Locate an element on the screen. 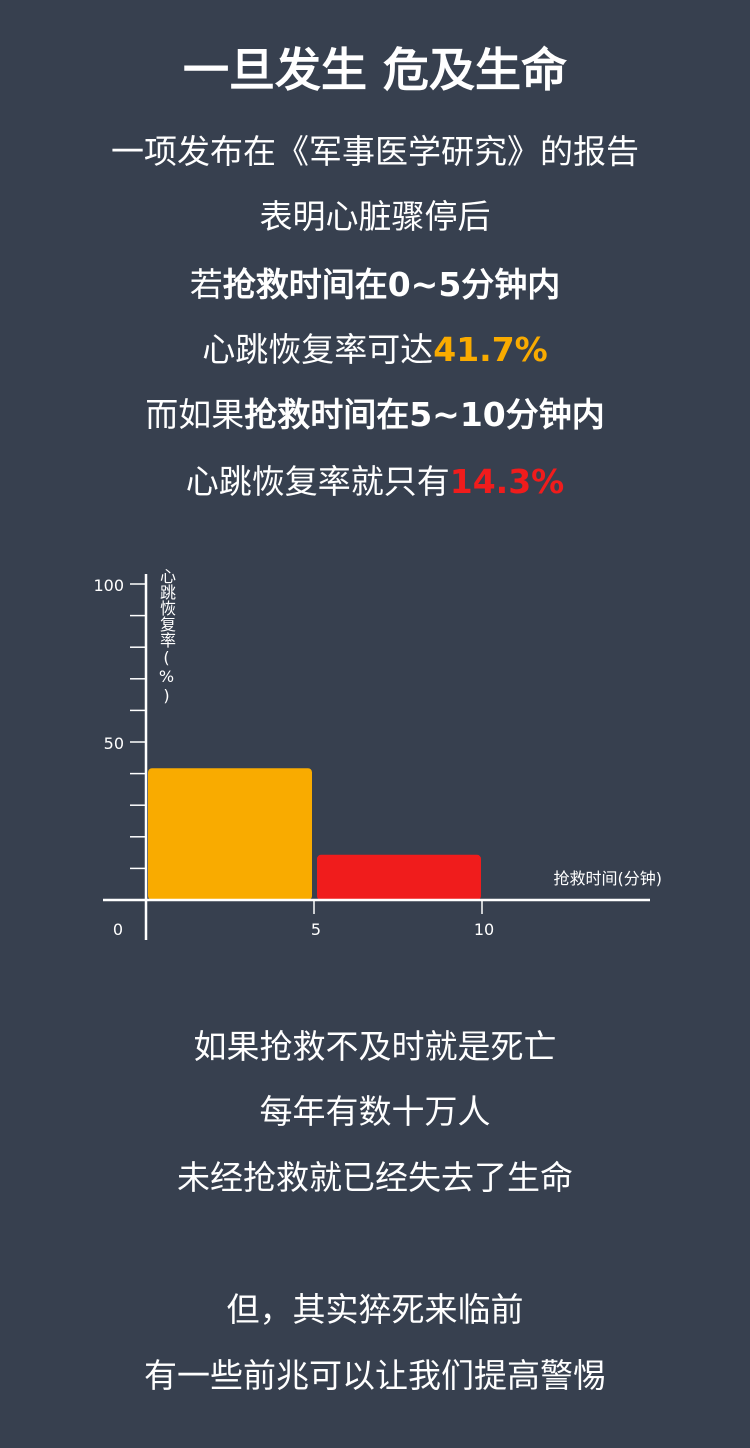  intro-segment: 表明心脏骤停后 is located at coordinates (375, 216).